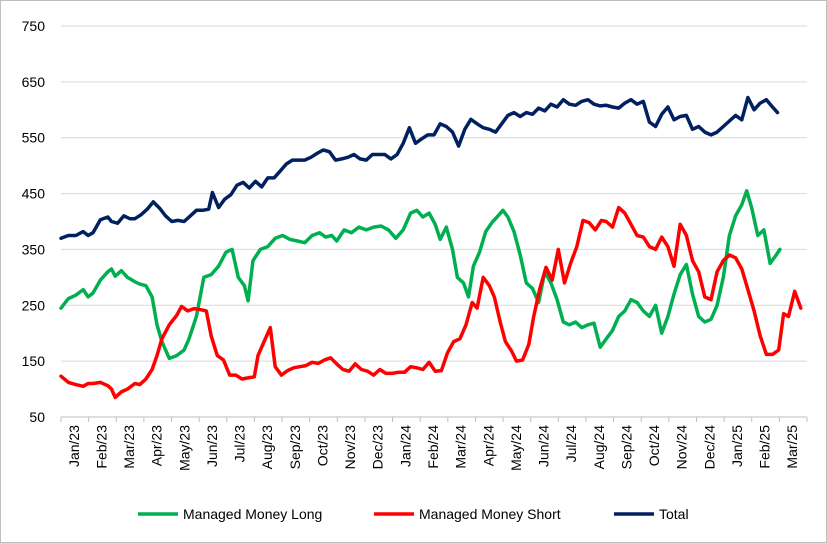  Describe the element at coordinates (682, 447) in the screenshot. I see `x-tick-label: Nov/24` at that location.